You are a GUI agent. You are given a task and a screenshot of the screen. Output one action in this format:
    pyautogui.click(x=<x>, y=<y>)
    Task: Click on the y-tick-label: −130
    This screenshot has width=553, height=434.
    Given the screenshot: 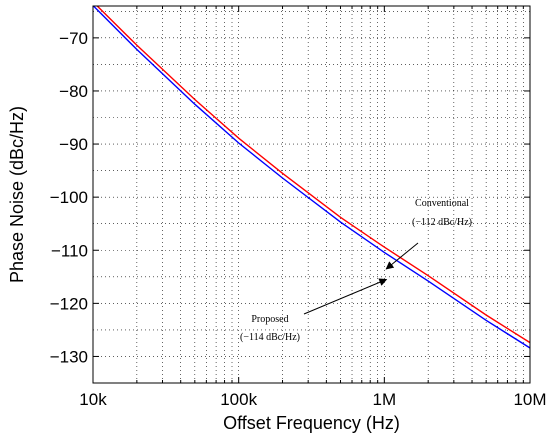 What is the action you would take?
    pyautogui.click(x=69, y=356)
    